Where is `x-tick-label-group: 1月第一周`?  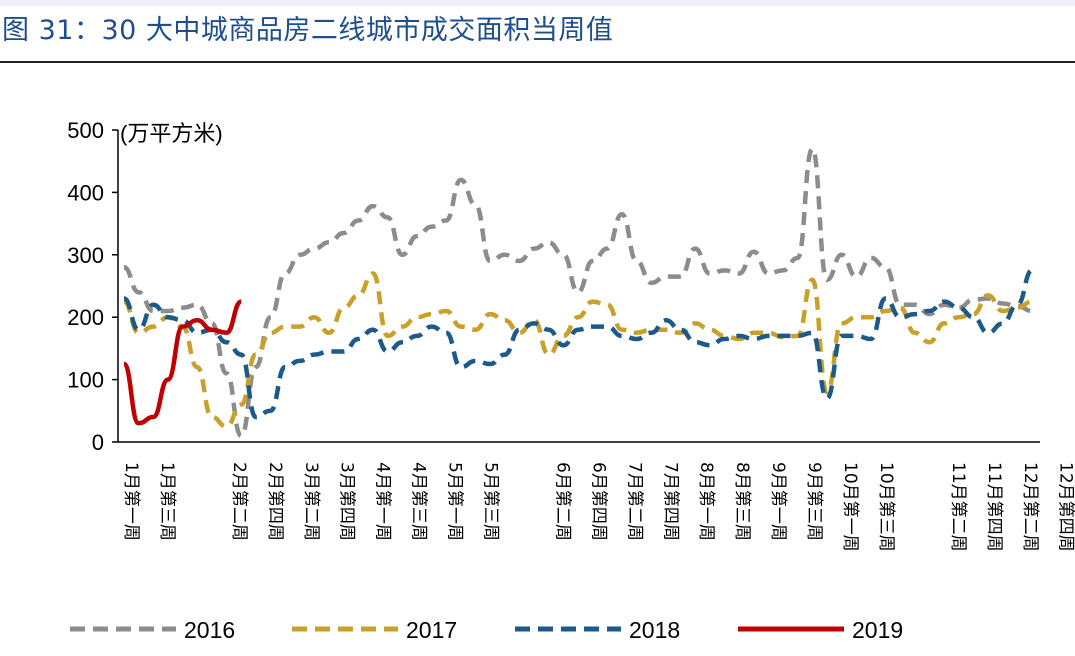 x-tick-label-group: 1月第一周 is located at coordinates (131, 501).